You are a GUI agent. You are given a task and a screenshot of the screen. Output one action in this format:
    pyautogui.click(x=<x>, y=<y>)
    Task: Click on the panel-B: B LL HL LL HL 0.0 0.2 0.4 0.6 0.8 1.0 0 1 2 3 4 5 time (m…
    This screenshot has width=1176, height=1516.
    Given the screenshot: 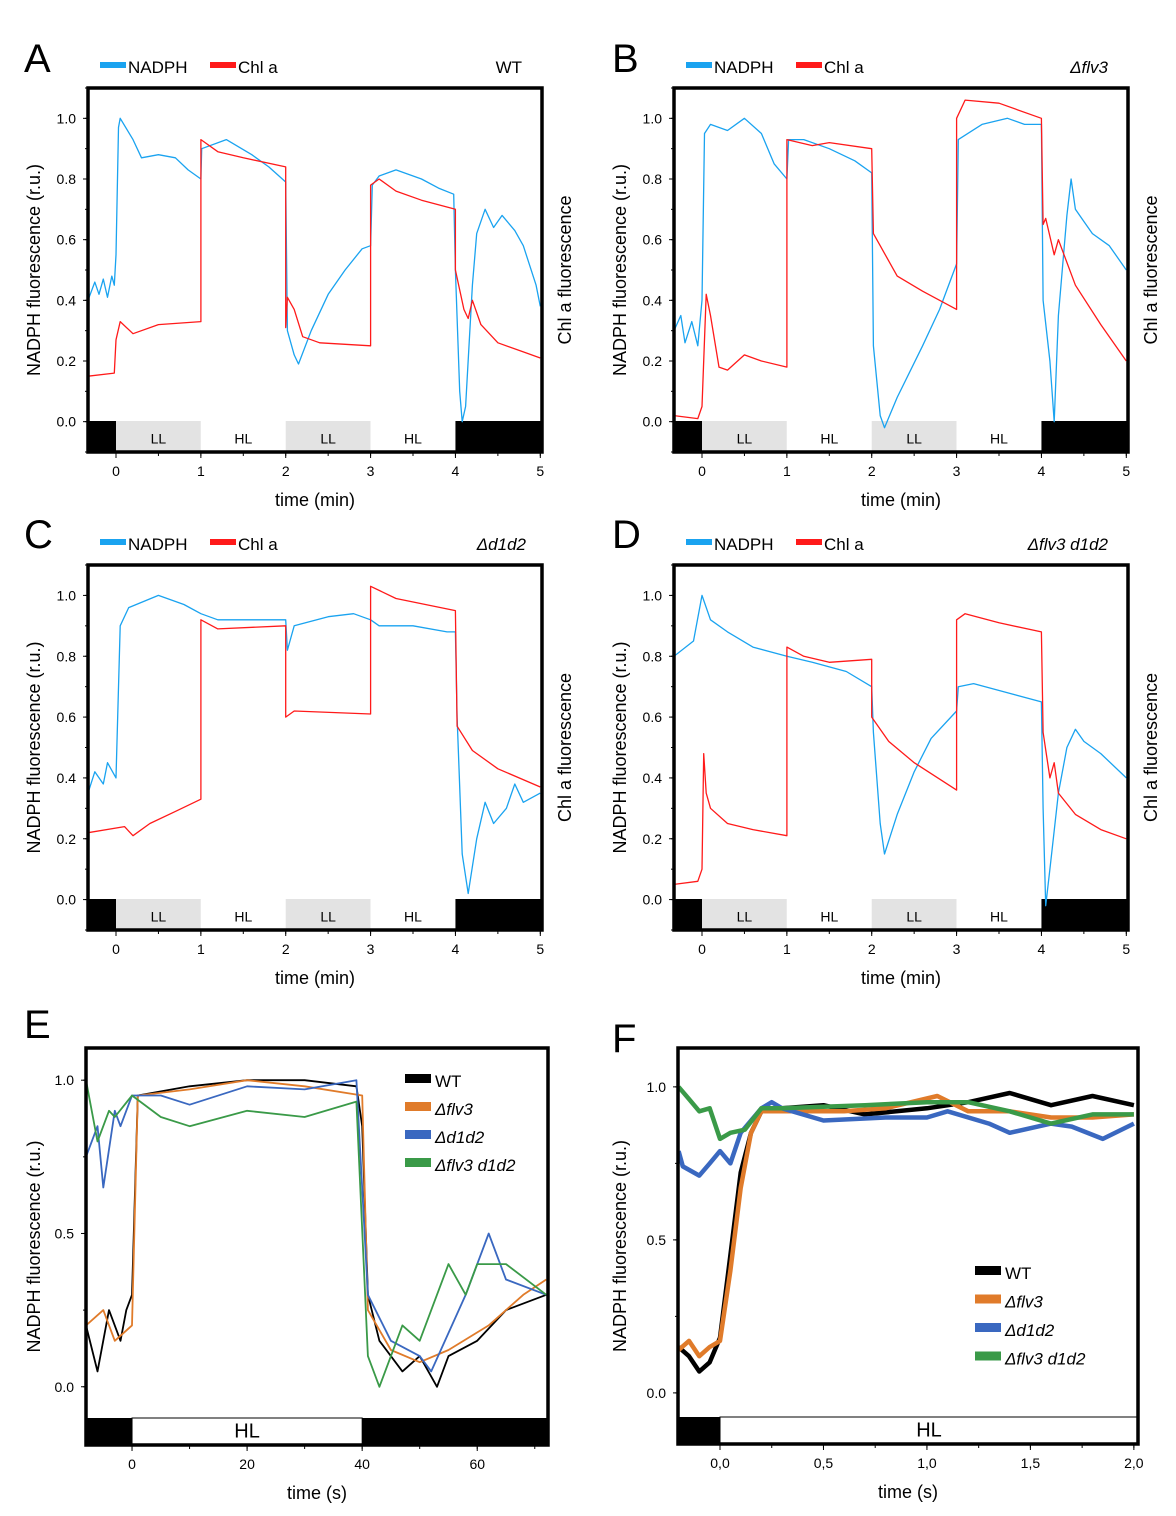 What is the action you would take?
    pyautogui.click(x=885, y=273)
    